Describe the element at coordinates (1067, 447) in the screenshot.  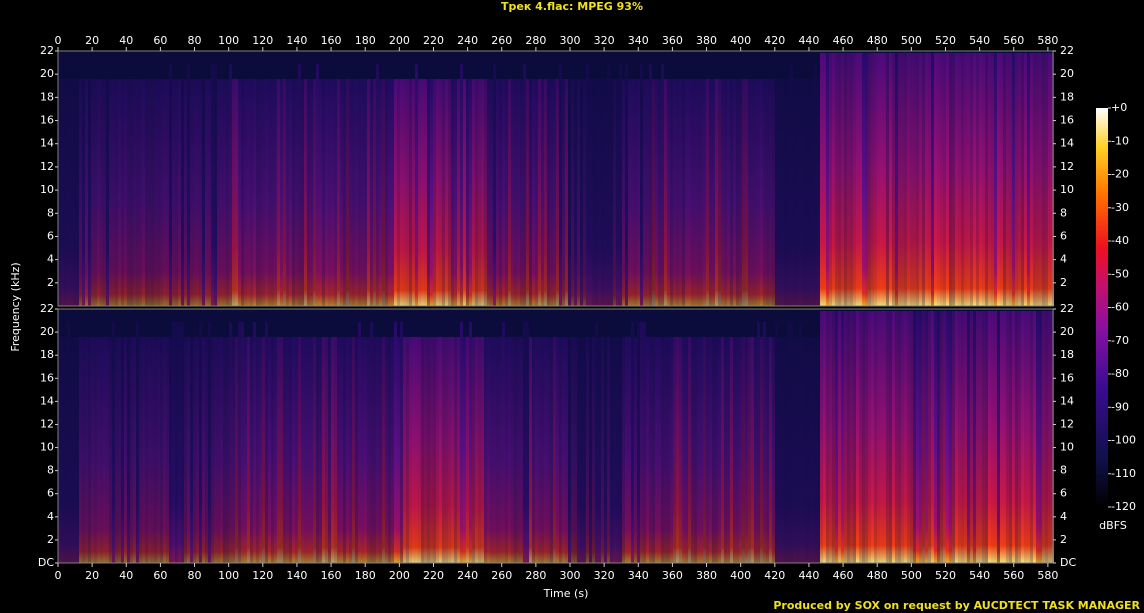
I see `y-tick-label-right: 10` at that location.